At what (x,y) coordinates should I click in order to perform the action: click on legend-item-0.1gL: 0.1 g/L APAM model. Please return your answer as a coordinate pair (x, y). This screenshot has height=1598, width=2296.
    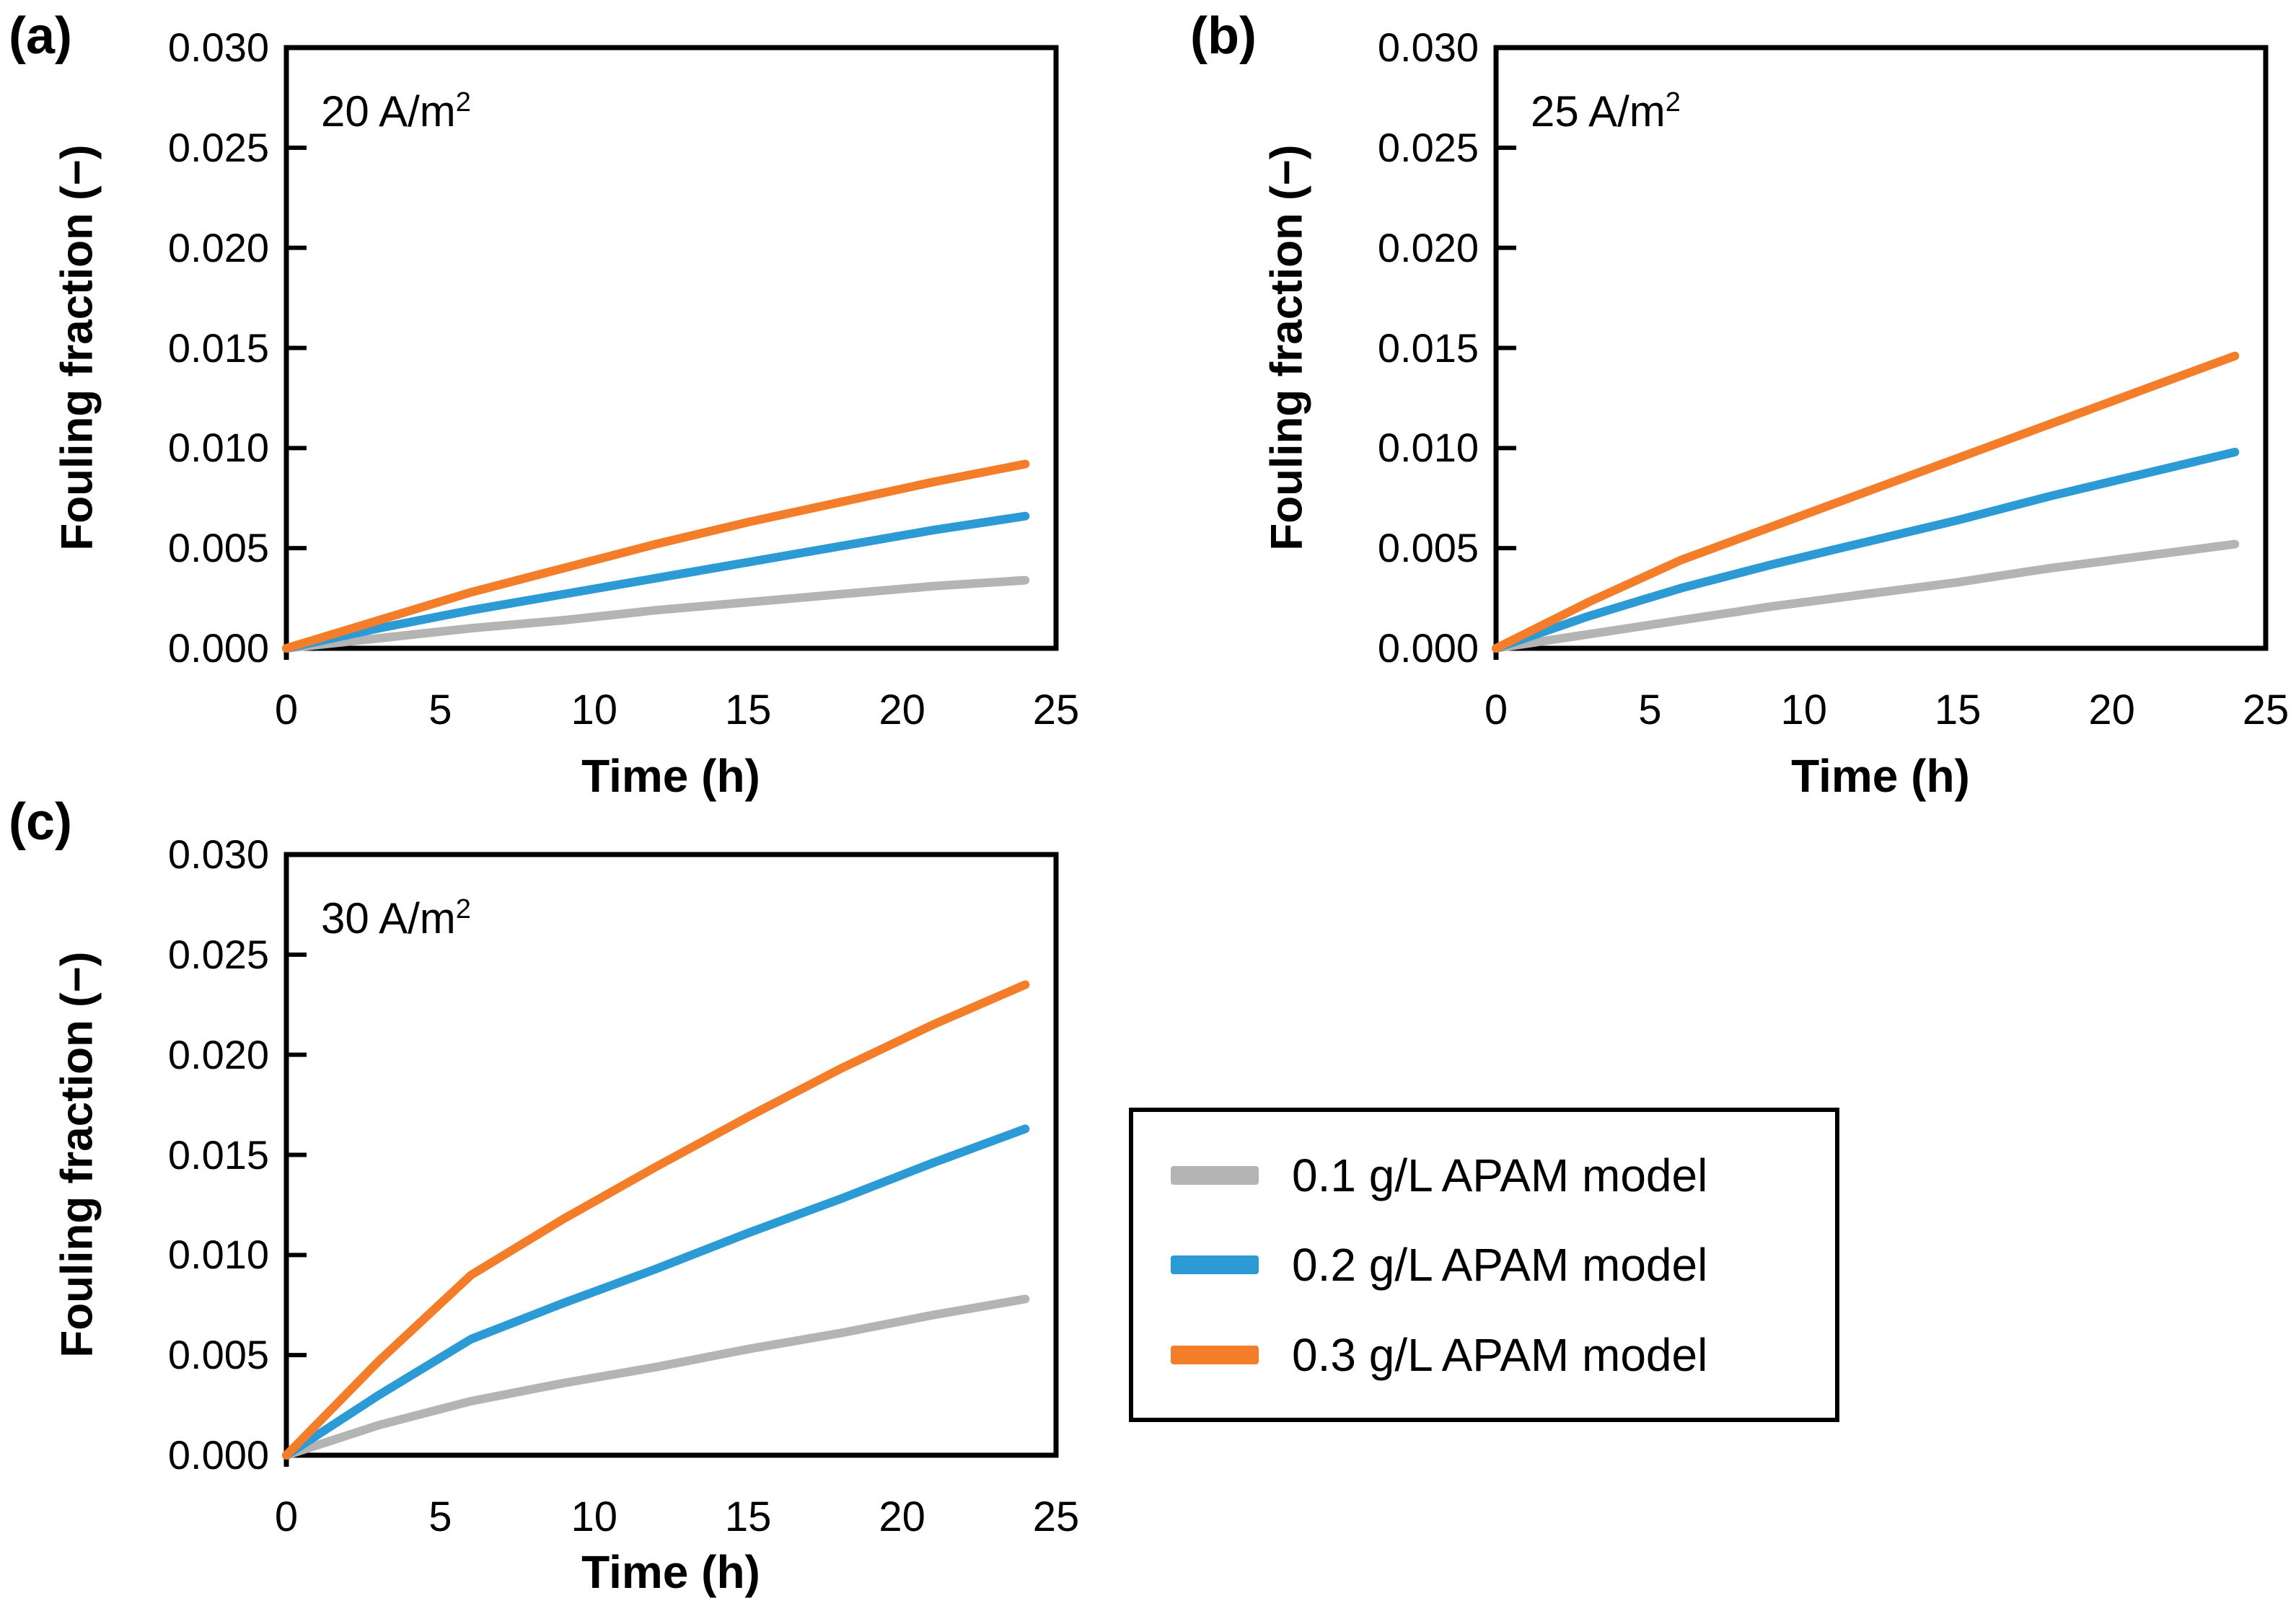
    Looking at the image, I should click on (1503, 1175).